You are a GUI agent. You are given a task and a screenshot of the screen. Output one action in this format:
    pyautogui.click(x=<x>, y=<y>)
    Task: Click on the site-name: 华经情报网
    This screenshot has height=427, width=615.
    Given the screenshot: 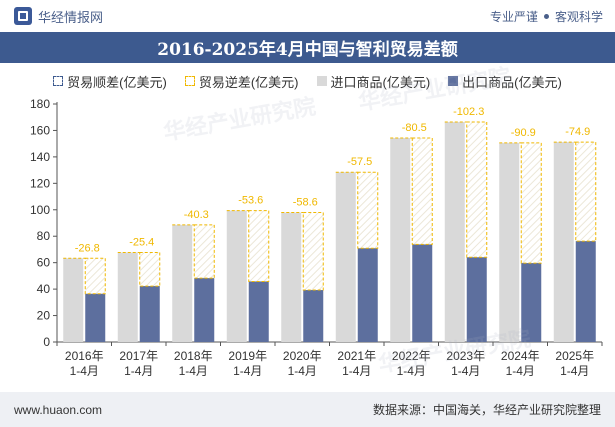 What is the action you would take?
    pyautogui.click(x=71, y=17)
    